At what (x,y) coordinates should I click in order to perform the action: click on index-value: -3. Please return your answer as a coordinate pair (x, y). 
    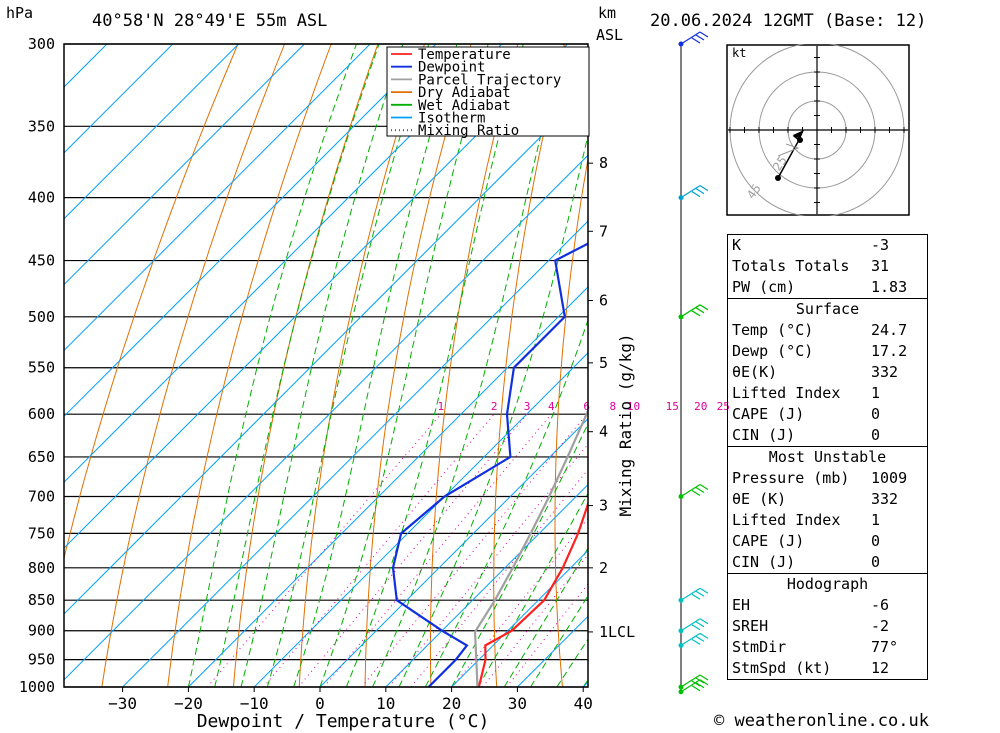
    Looking at the image, I should click on (880, 245).